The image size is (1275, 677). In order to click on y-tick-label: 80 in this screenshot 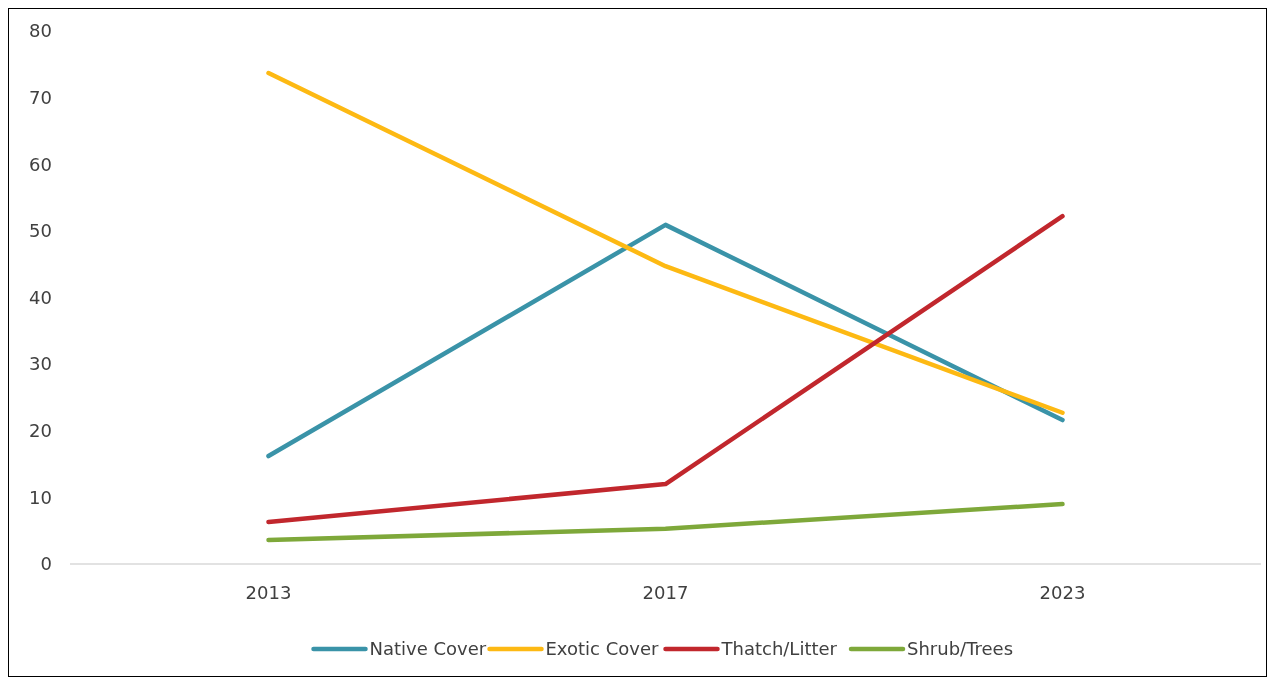, I will do `click(40, 31)`.